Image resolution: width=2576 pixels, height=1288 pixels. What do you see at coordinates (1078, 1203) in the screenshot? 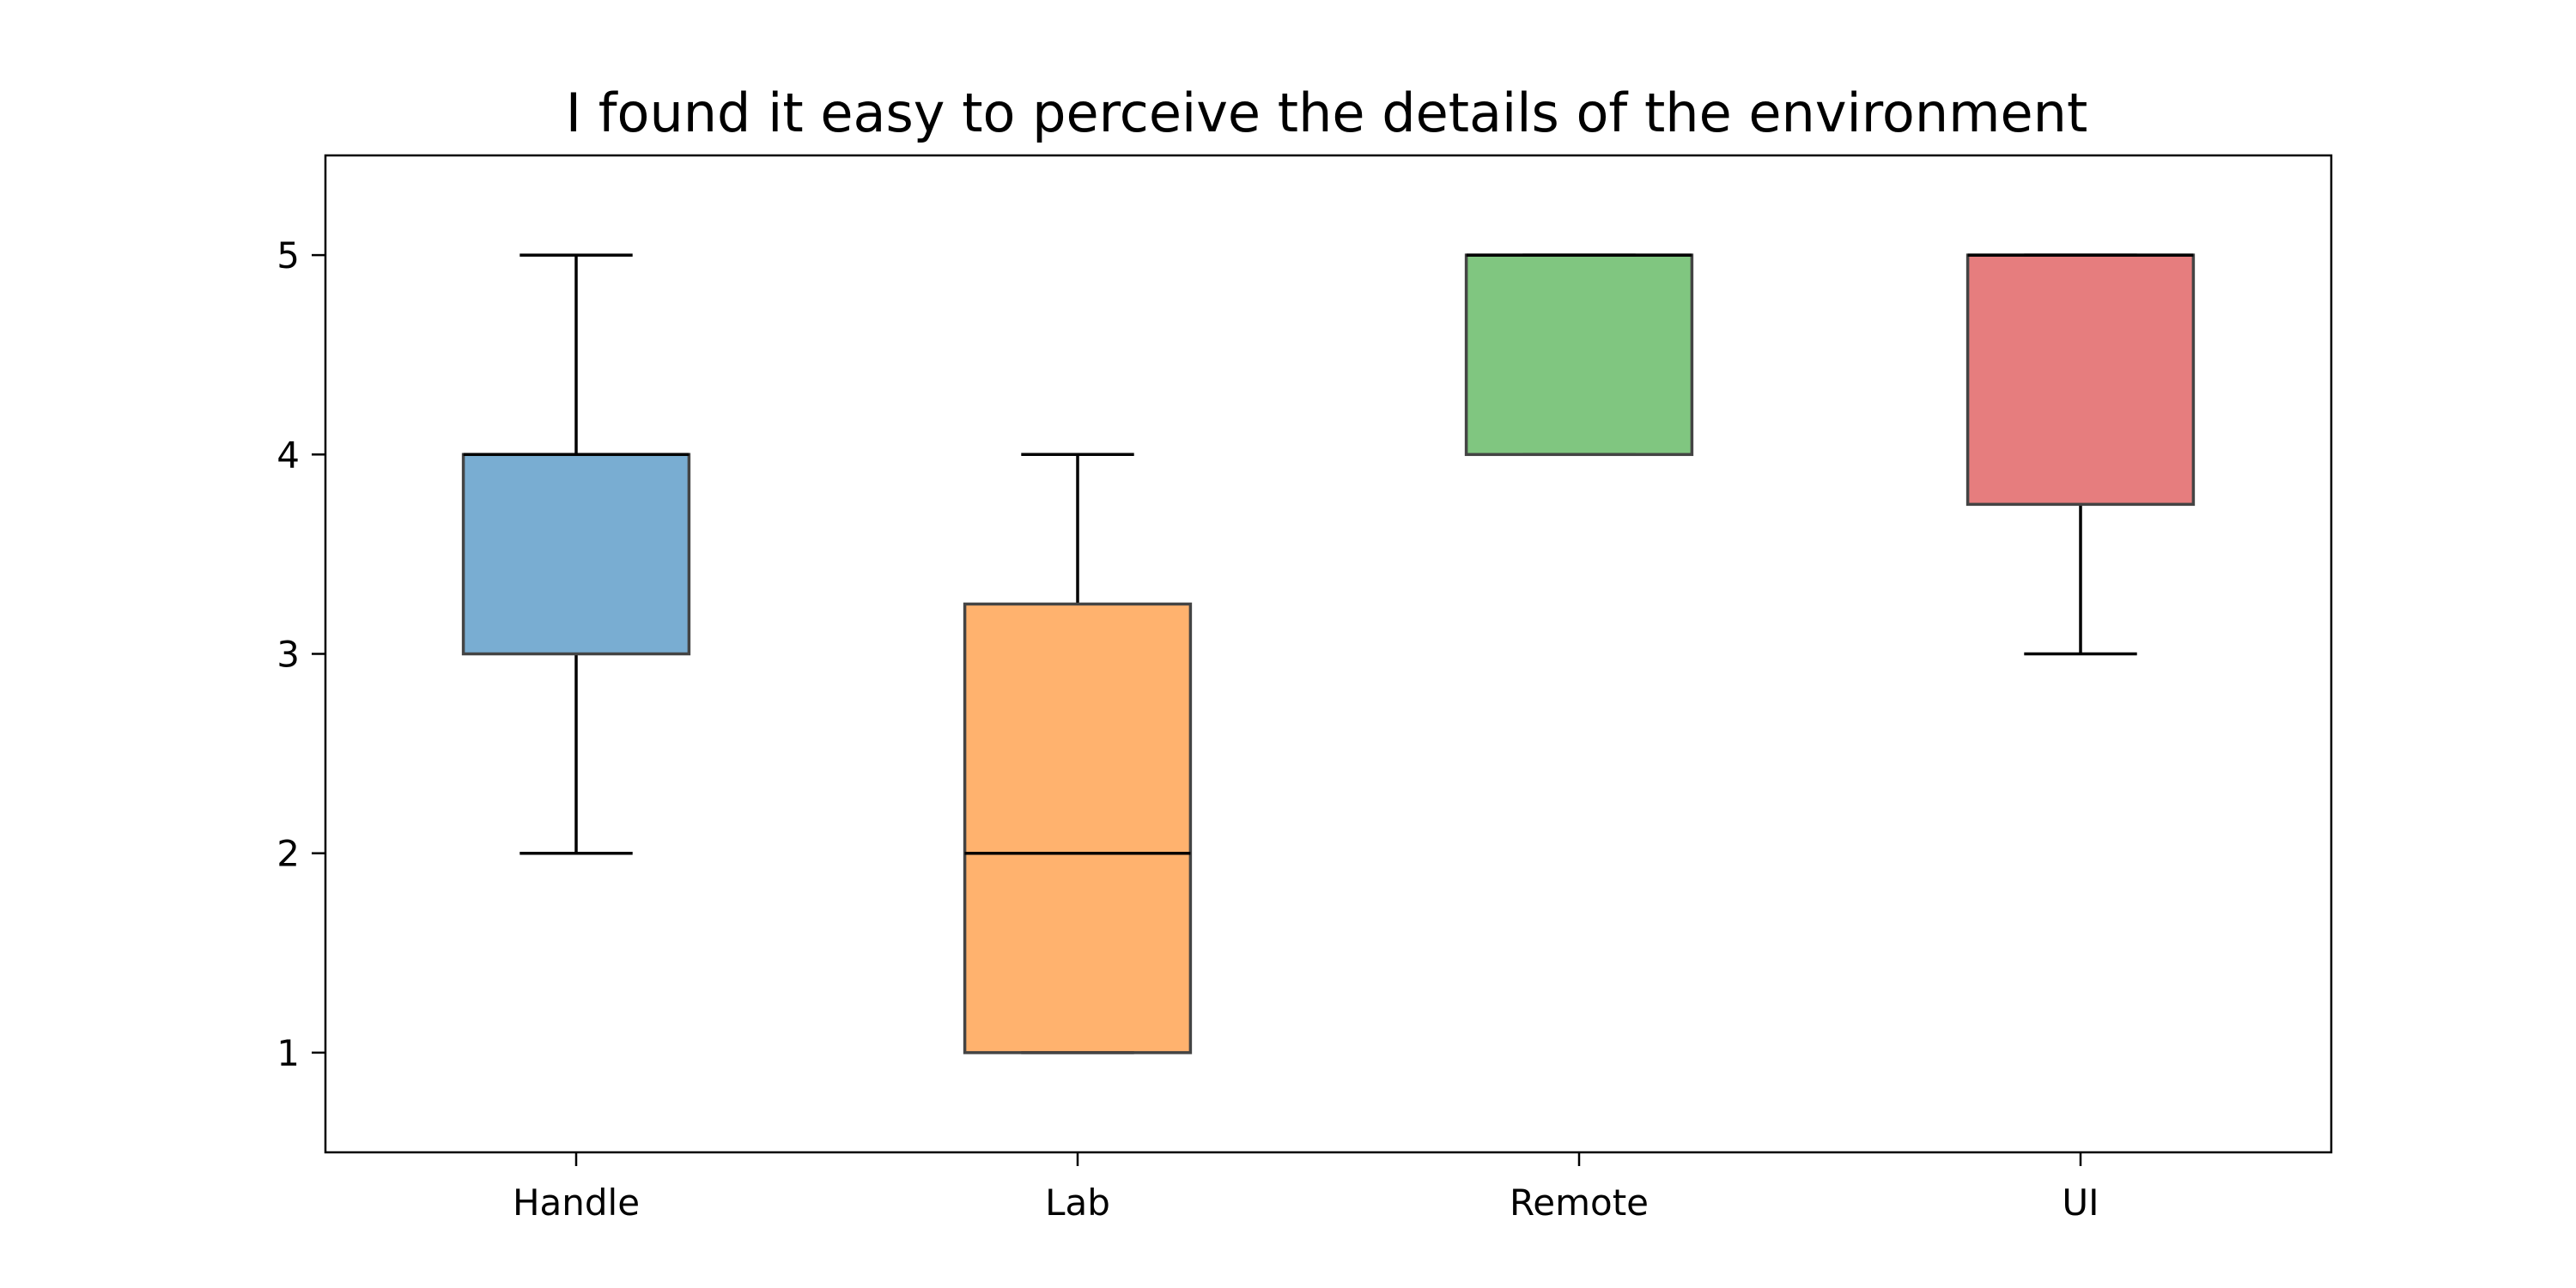
I see `x-tick-label: Lab` at bounding box center [1078, 1203].